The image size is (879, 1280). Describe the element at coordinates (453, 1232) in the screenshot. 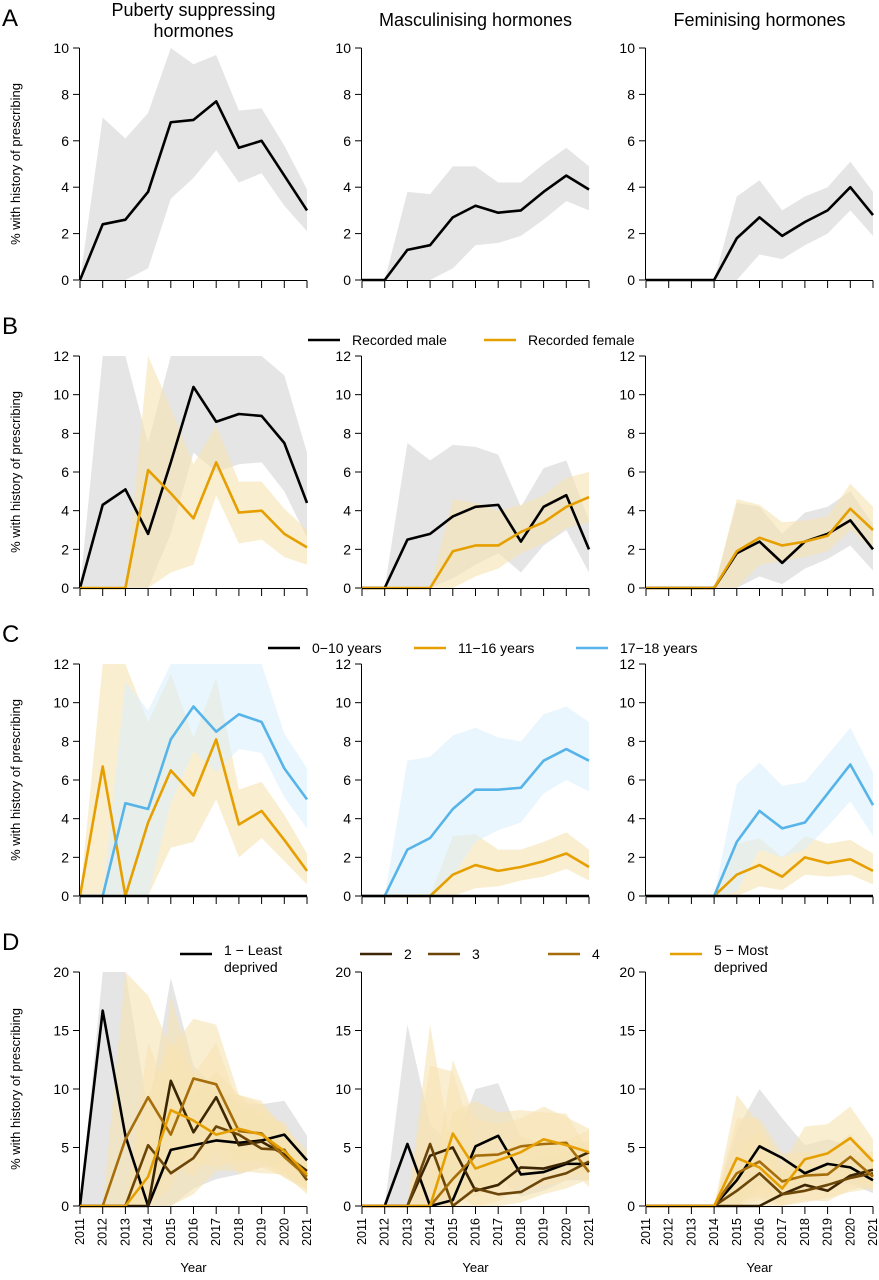

I see `x-tick-label: 2015` at that location.